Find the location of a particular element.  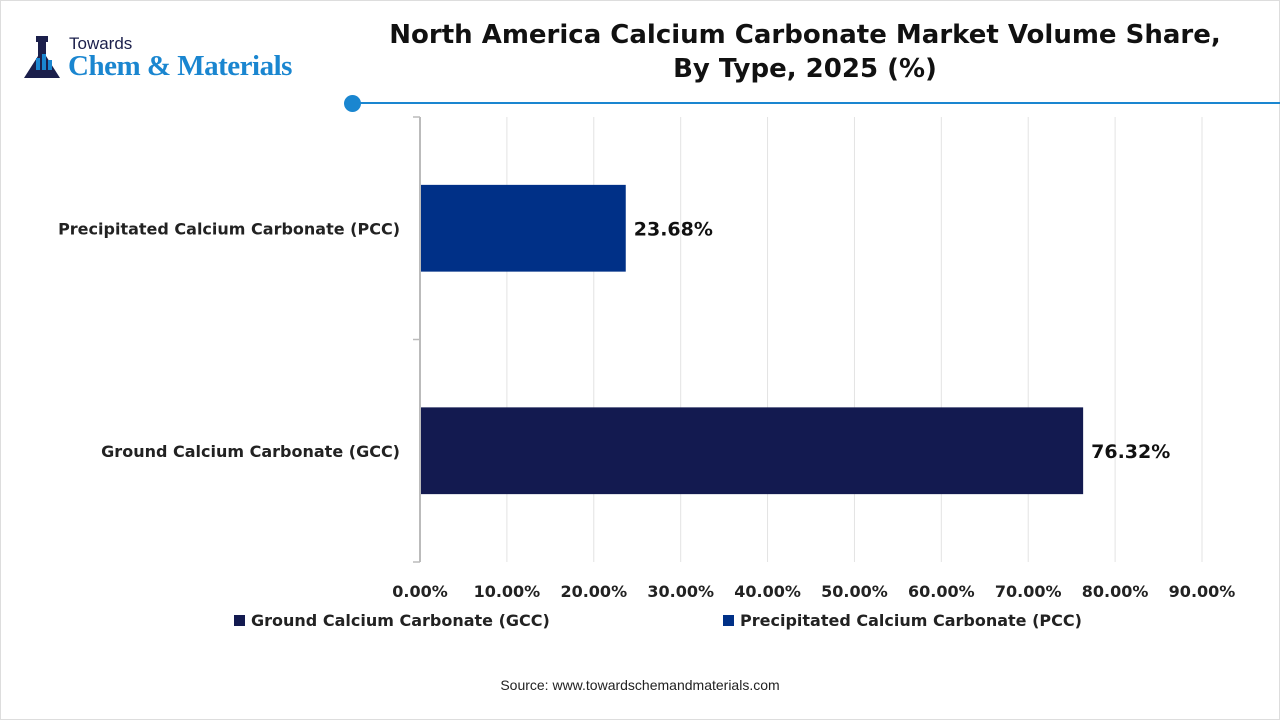

legend-item-gcc: Ground Calcium Carbonate (GCC) is located at coordinates (392, 620).